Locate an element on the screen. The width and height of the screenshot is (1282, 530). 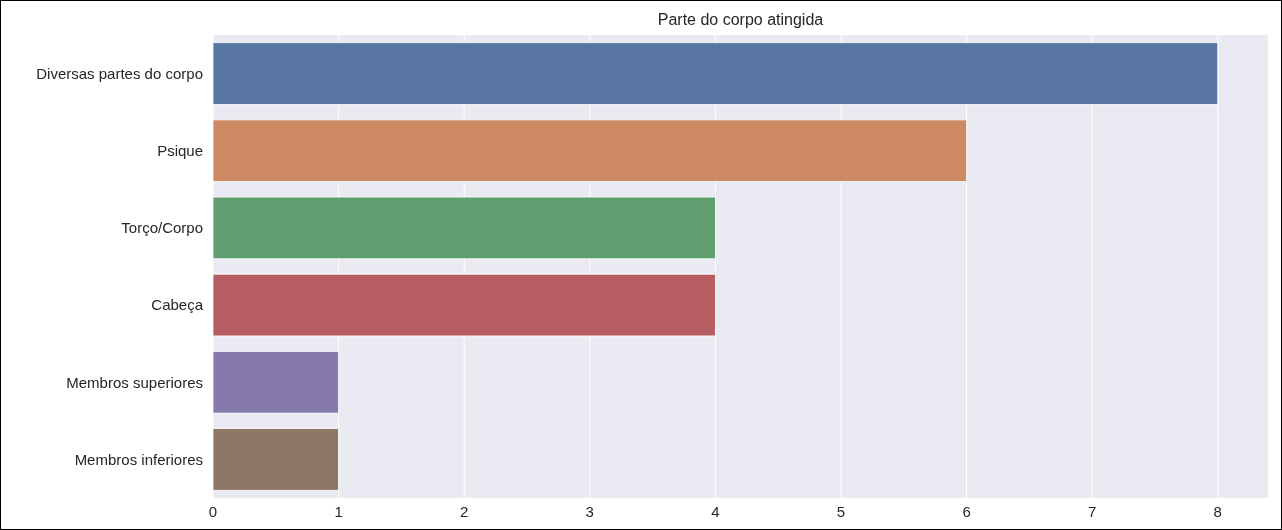
x-tick-label: 3 is located at coordinates (589, 511).